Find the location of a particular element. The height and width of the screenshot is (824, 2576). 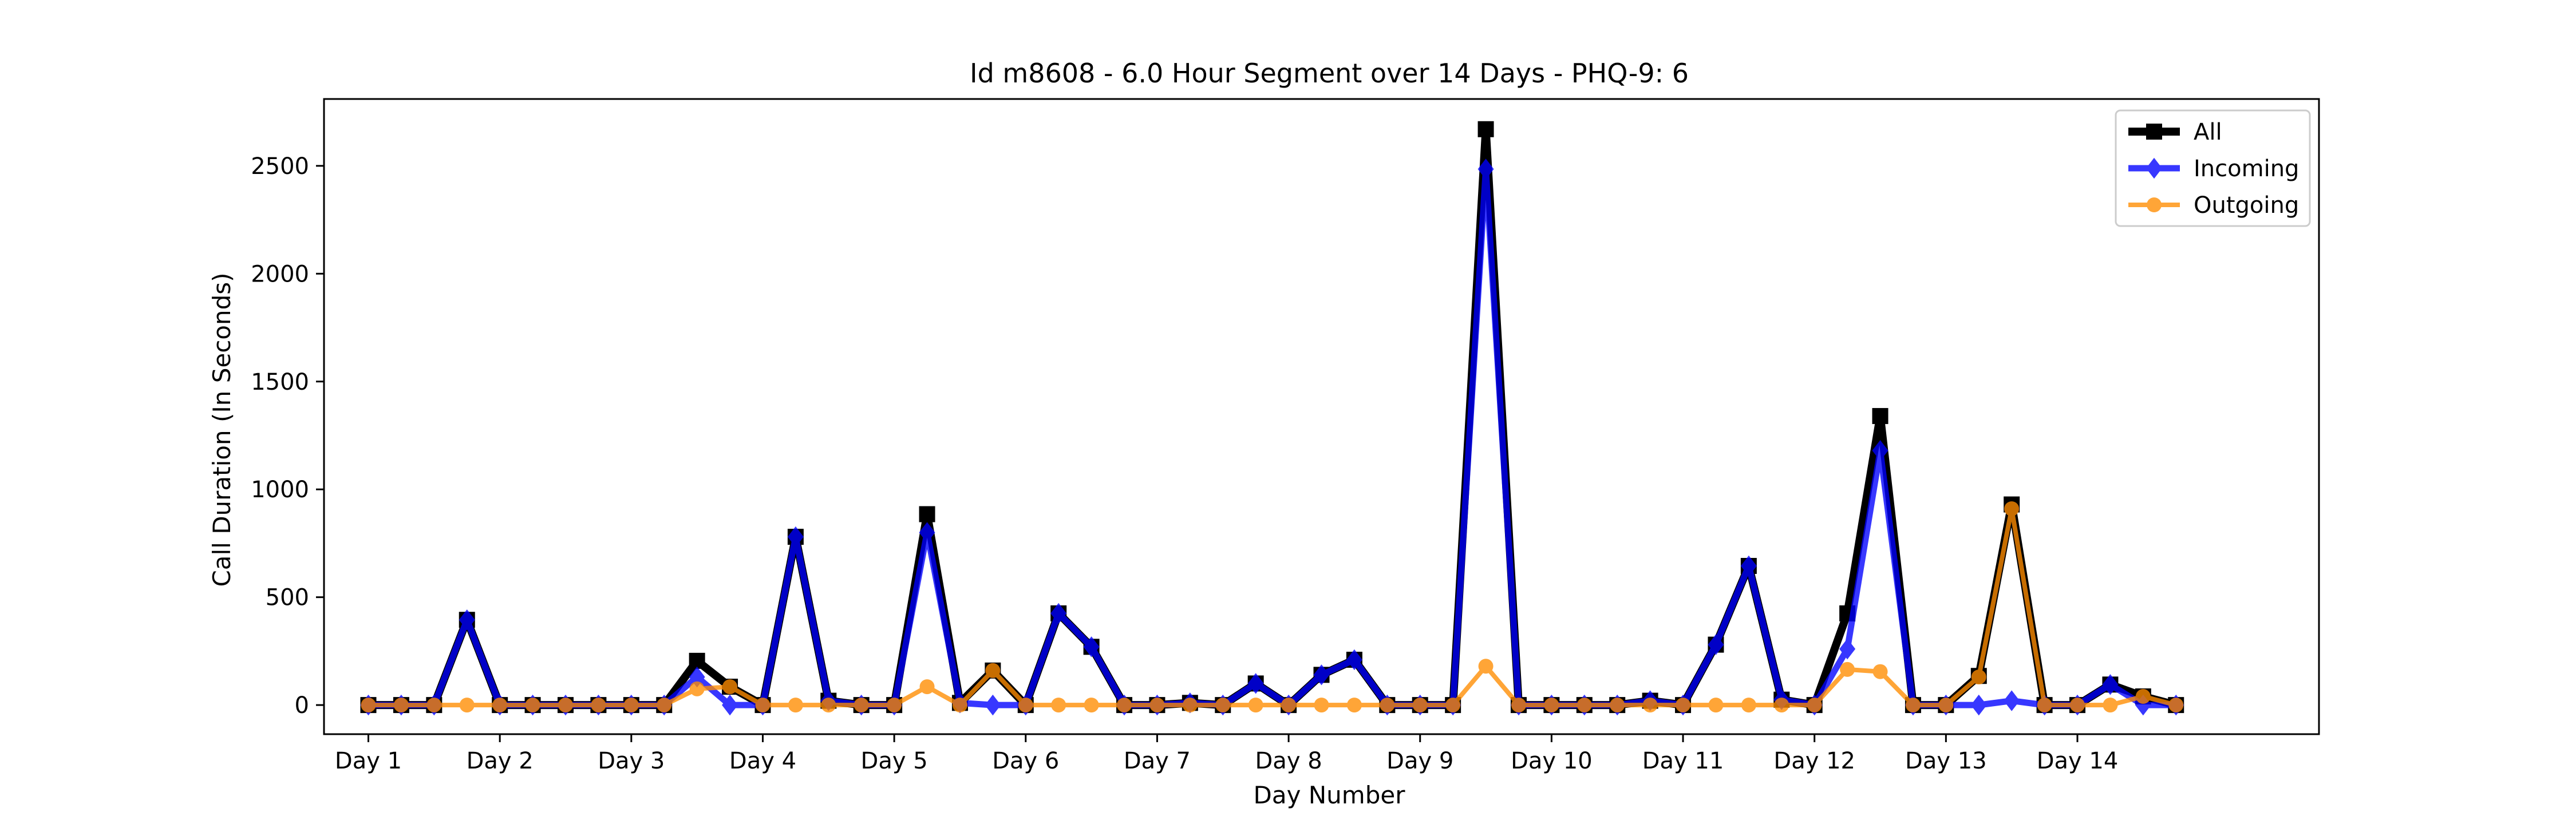

x-tick-label: Day 10 is located at coordinates (1552, 761).